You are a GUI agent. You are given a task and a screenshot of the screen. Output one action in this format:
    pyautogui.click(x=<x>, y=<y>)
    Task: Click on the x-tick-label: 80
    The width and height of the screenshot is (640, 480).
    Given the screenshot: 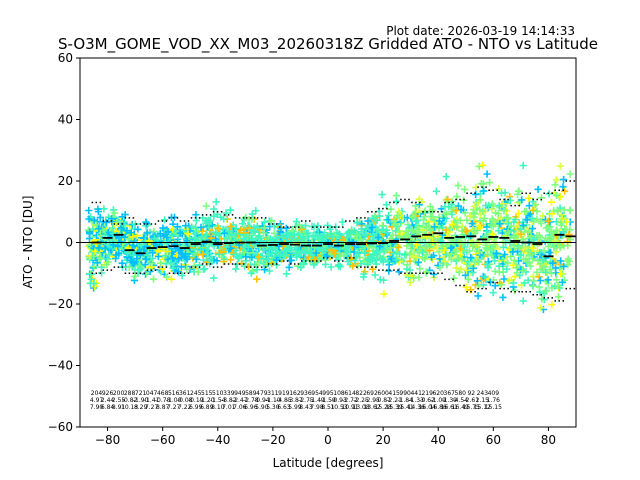 What is the action you would take?
    pyautogui.click(x=548, y=440)
    